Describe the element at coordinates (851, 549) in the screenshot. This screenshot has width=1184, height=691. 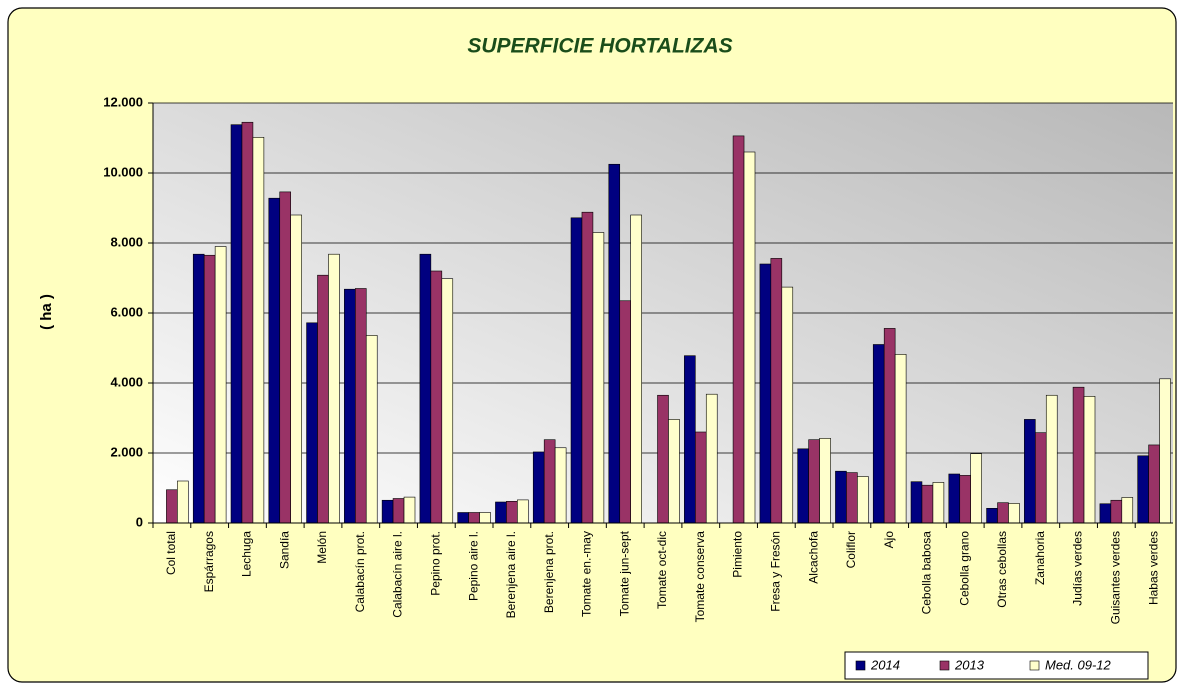
I see `x-tick-label: Coliflor` at that location.